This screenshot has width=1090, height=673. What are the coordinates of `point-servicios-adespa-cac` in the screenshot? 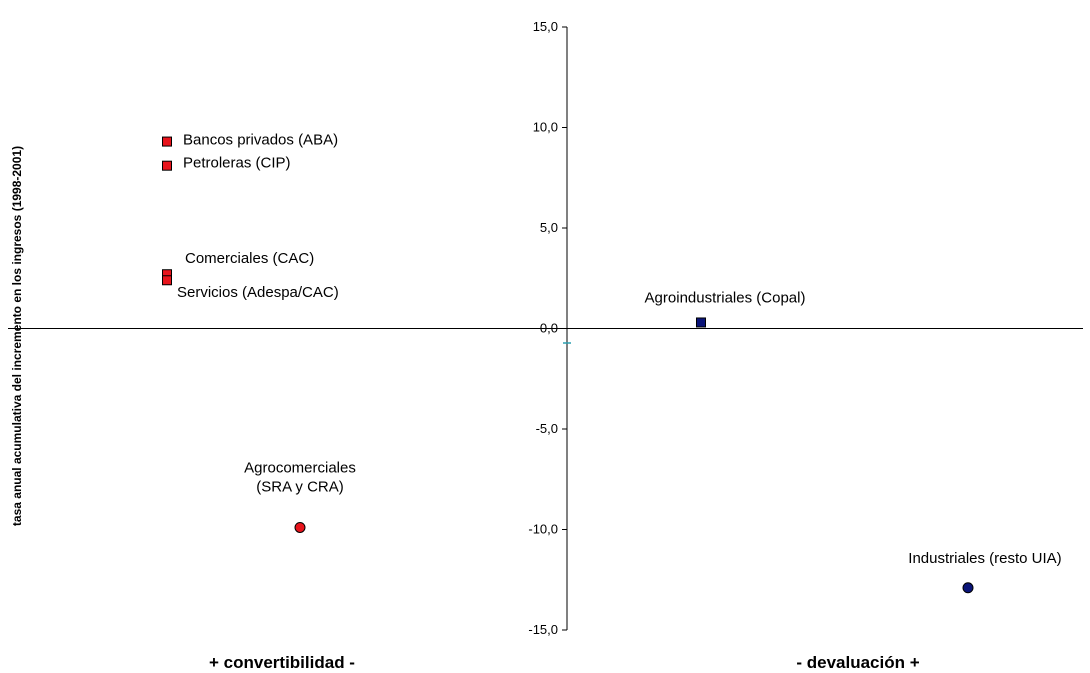 It's located at (167, 280).